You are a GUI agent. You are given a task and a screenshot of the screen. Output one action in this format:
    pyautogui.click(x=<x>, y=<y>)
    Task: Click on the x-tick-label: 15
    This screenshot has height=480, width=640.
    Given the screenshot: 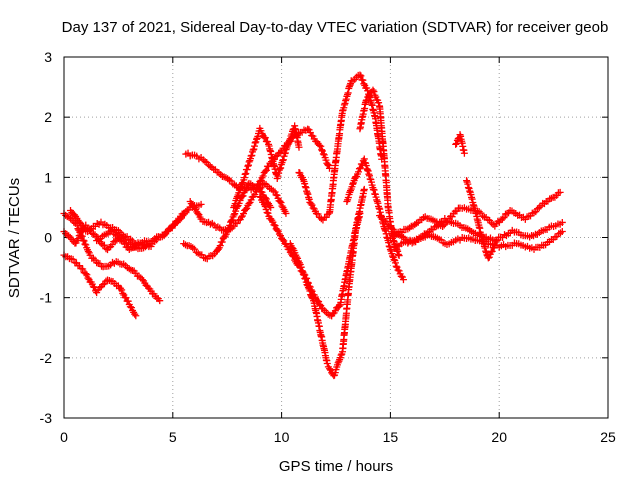 What is the action you would take?
    pyautogui.click(x=391, y=437)
    